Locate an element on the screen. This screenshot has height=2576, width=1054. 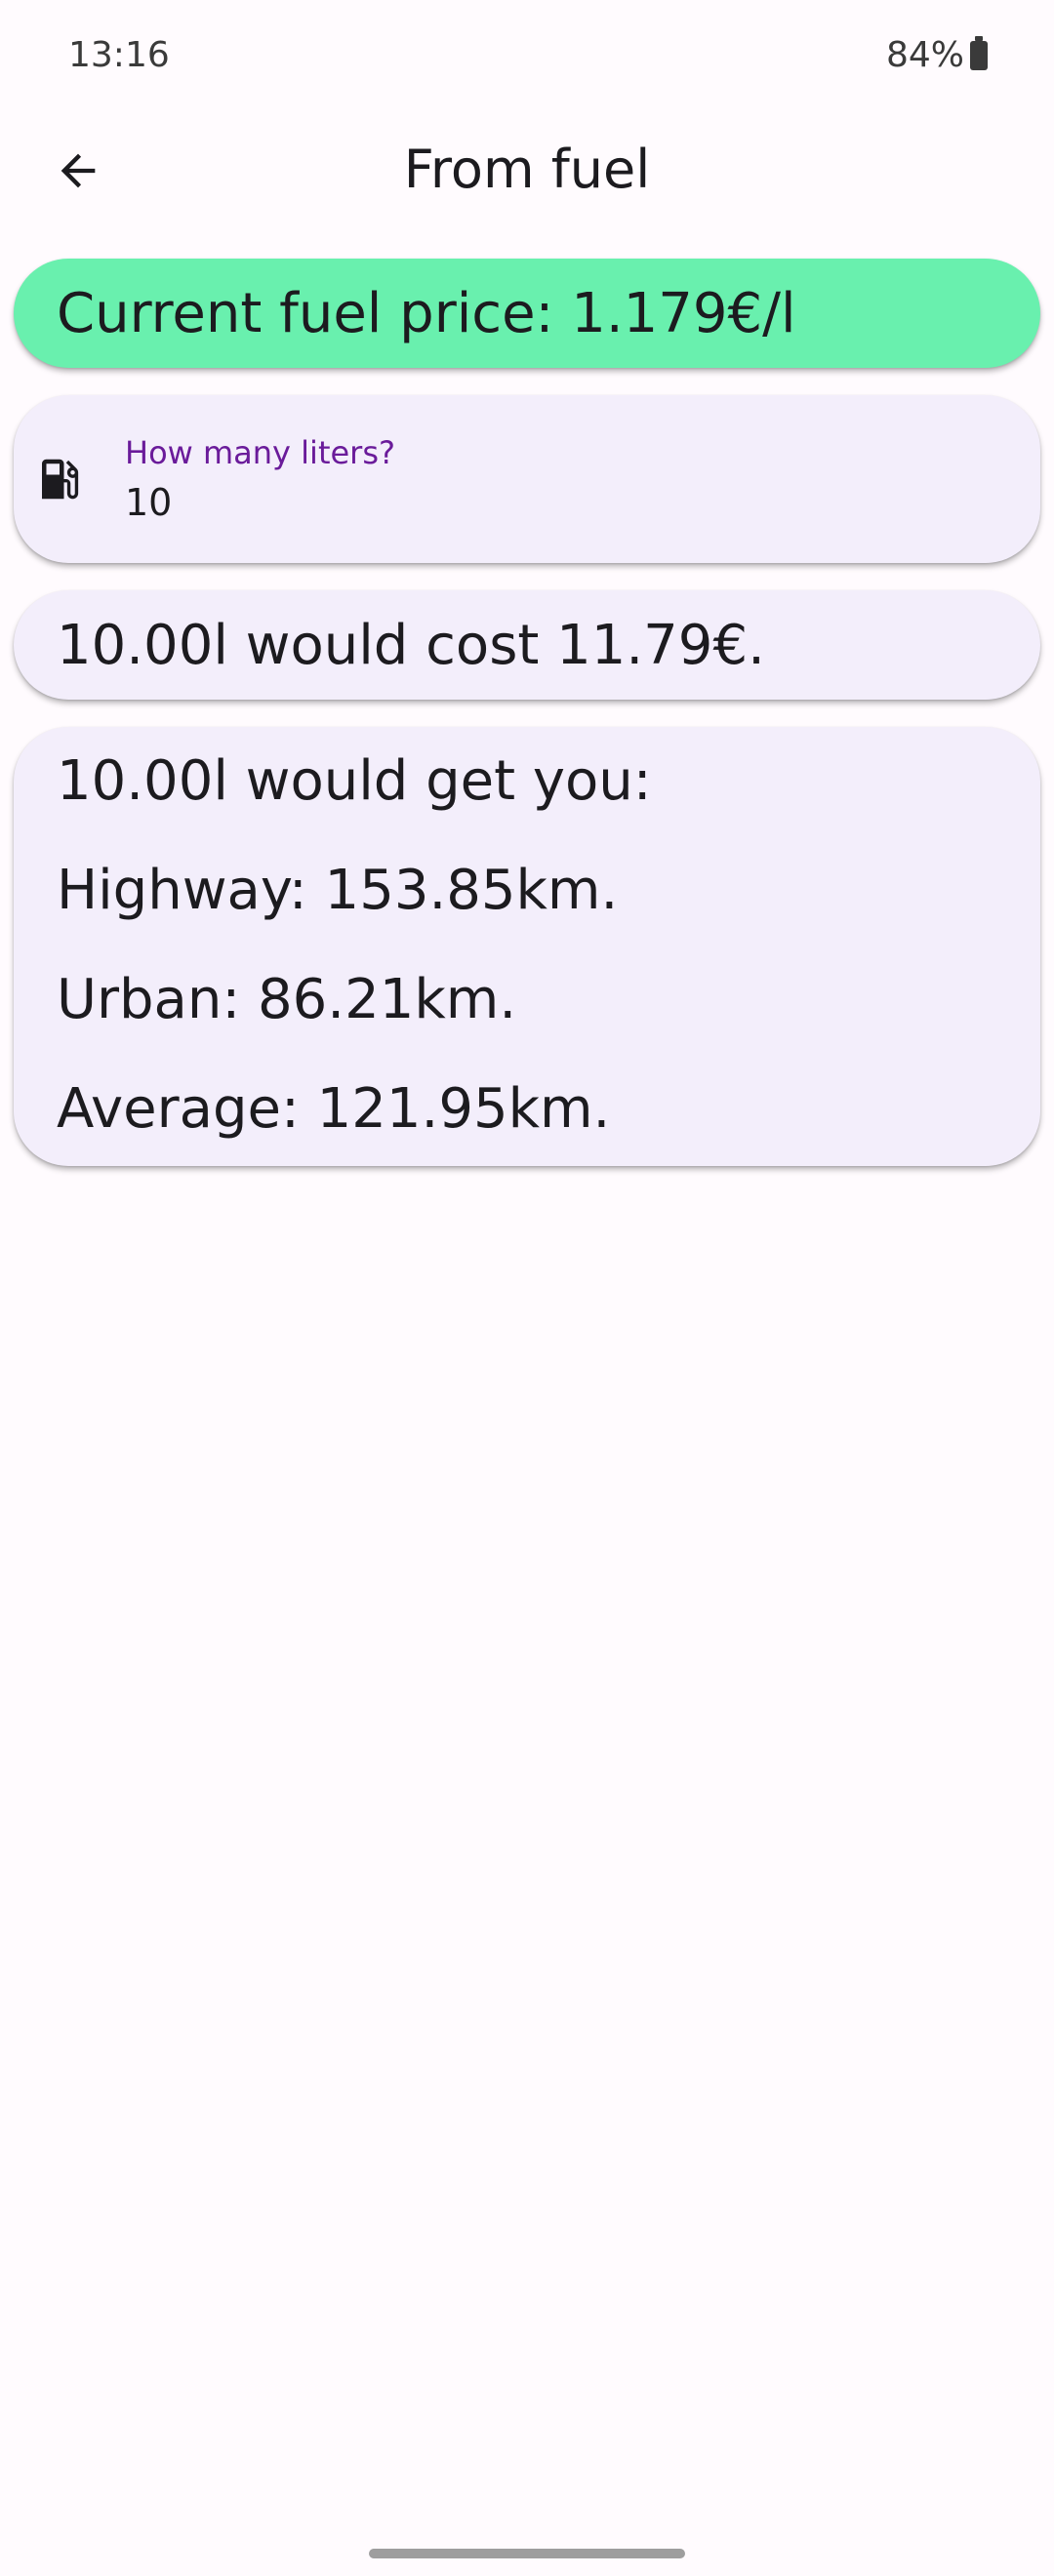
cost-card: 10.00l would cost 11.79€. is located at coordinates (527, 645).